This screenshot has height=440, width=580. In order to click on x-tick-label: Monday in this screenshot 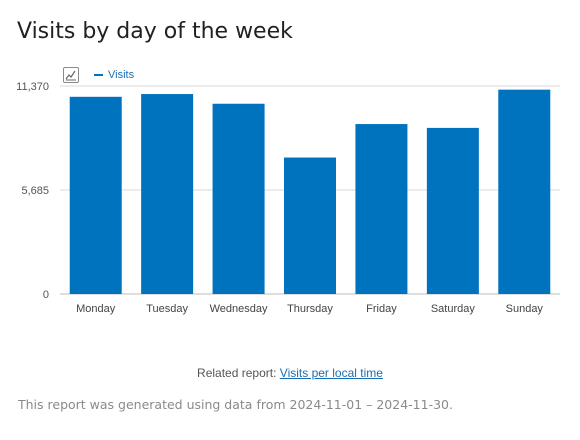, I will do `click(96, 309)`.